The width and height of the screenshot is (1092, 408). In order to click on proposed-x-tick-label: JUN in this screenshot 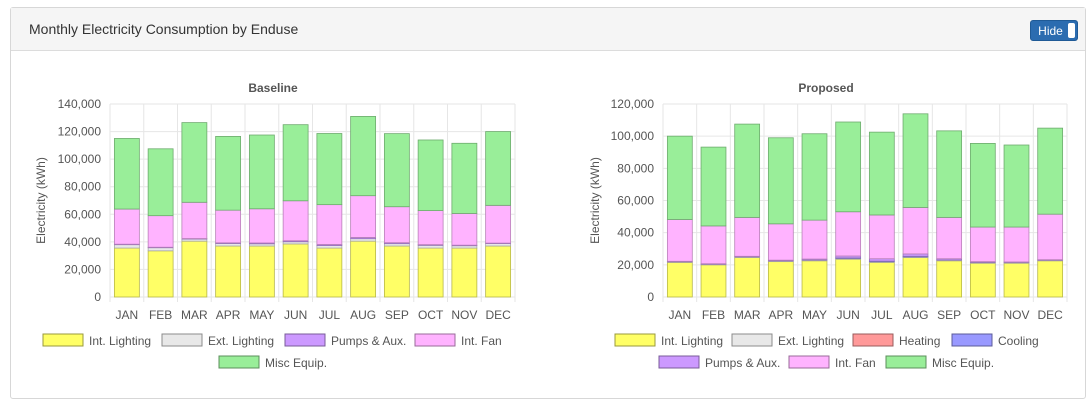, I will do `click(847, 315)`.